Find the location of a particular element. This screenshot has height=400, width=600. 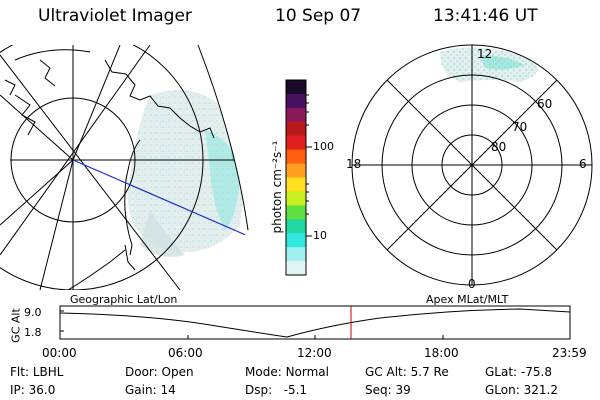

colorbar-tick-100: 100 is located at coordinates (323, 146).